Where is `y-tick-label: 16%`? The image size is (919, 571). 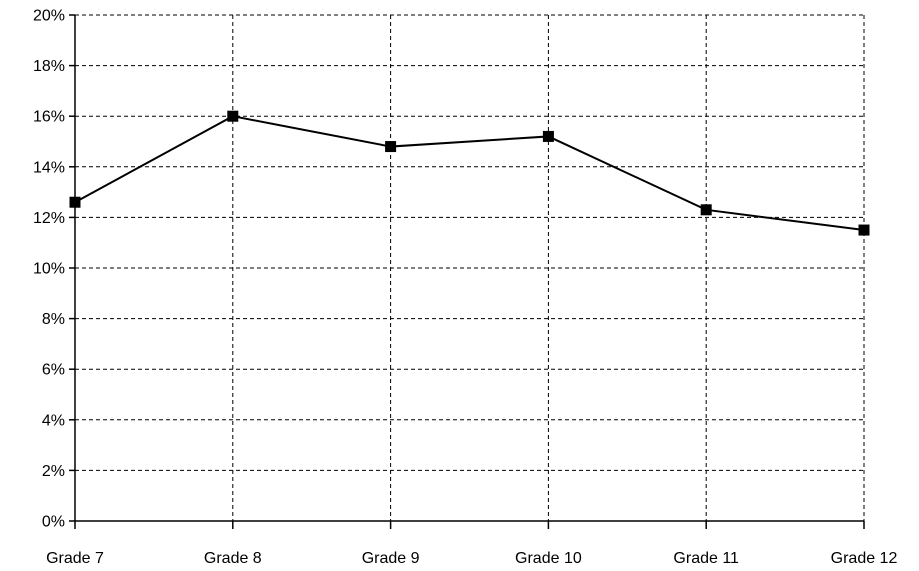 y-tick-label: 16% is located at coordinates (49, 117).